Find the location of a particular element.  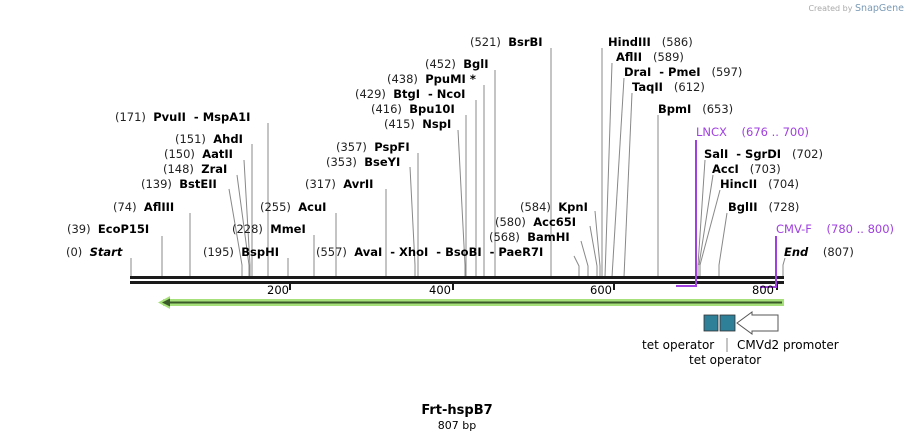

site-ahdi: (151) AhdI is located at coordinates (209, 139).